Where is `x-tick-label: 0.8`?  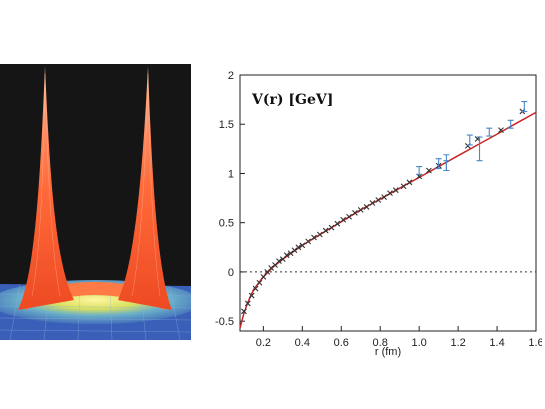
x-tick-label: 0.8 is located at coordinates (380, 343).